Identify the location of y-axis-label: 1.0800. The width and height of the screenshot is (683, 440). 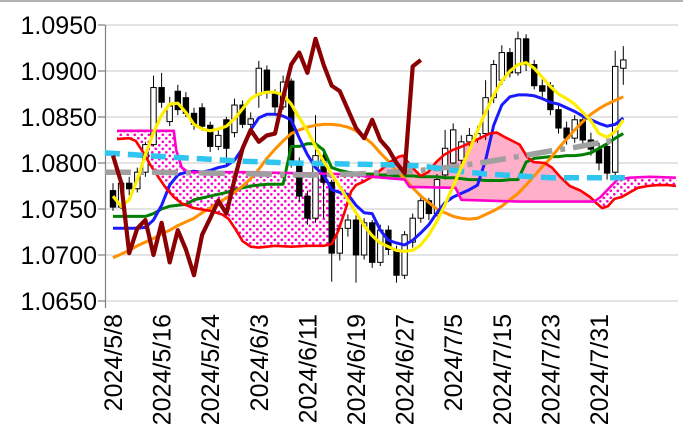
(59, 164).